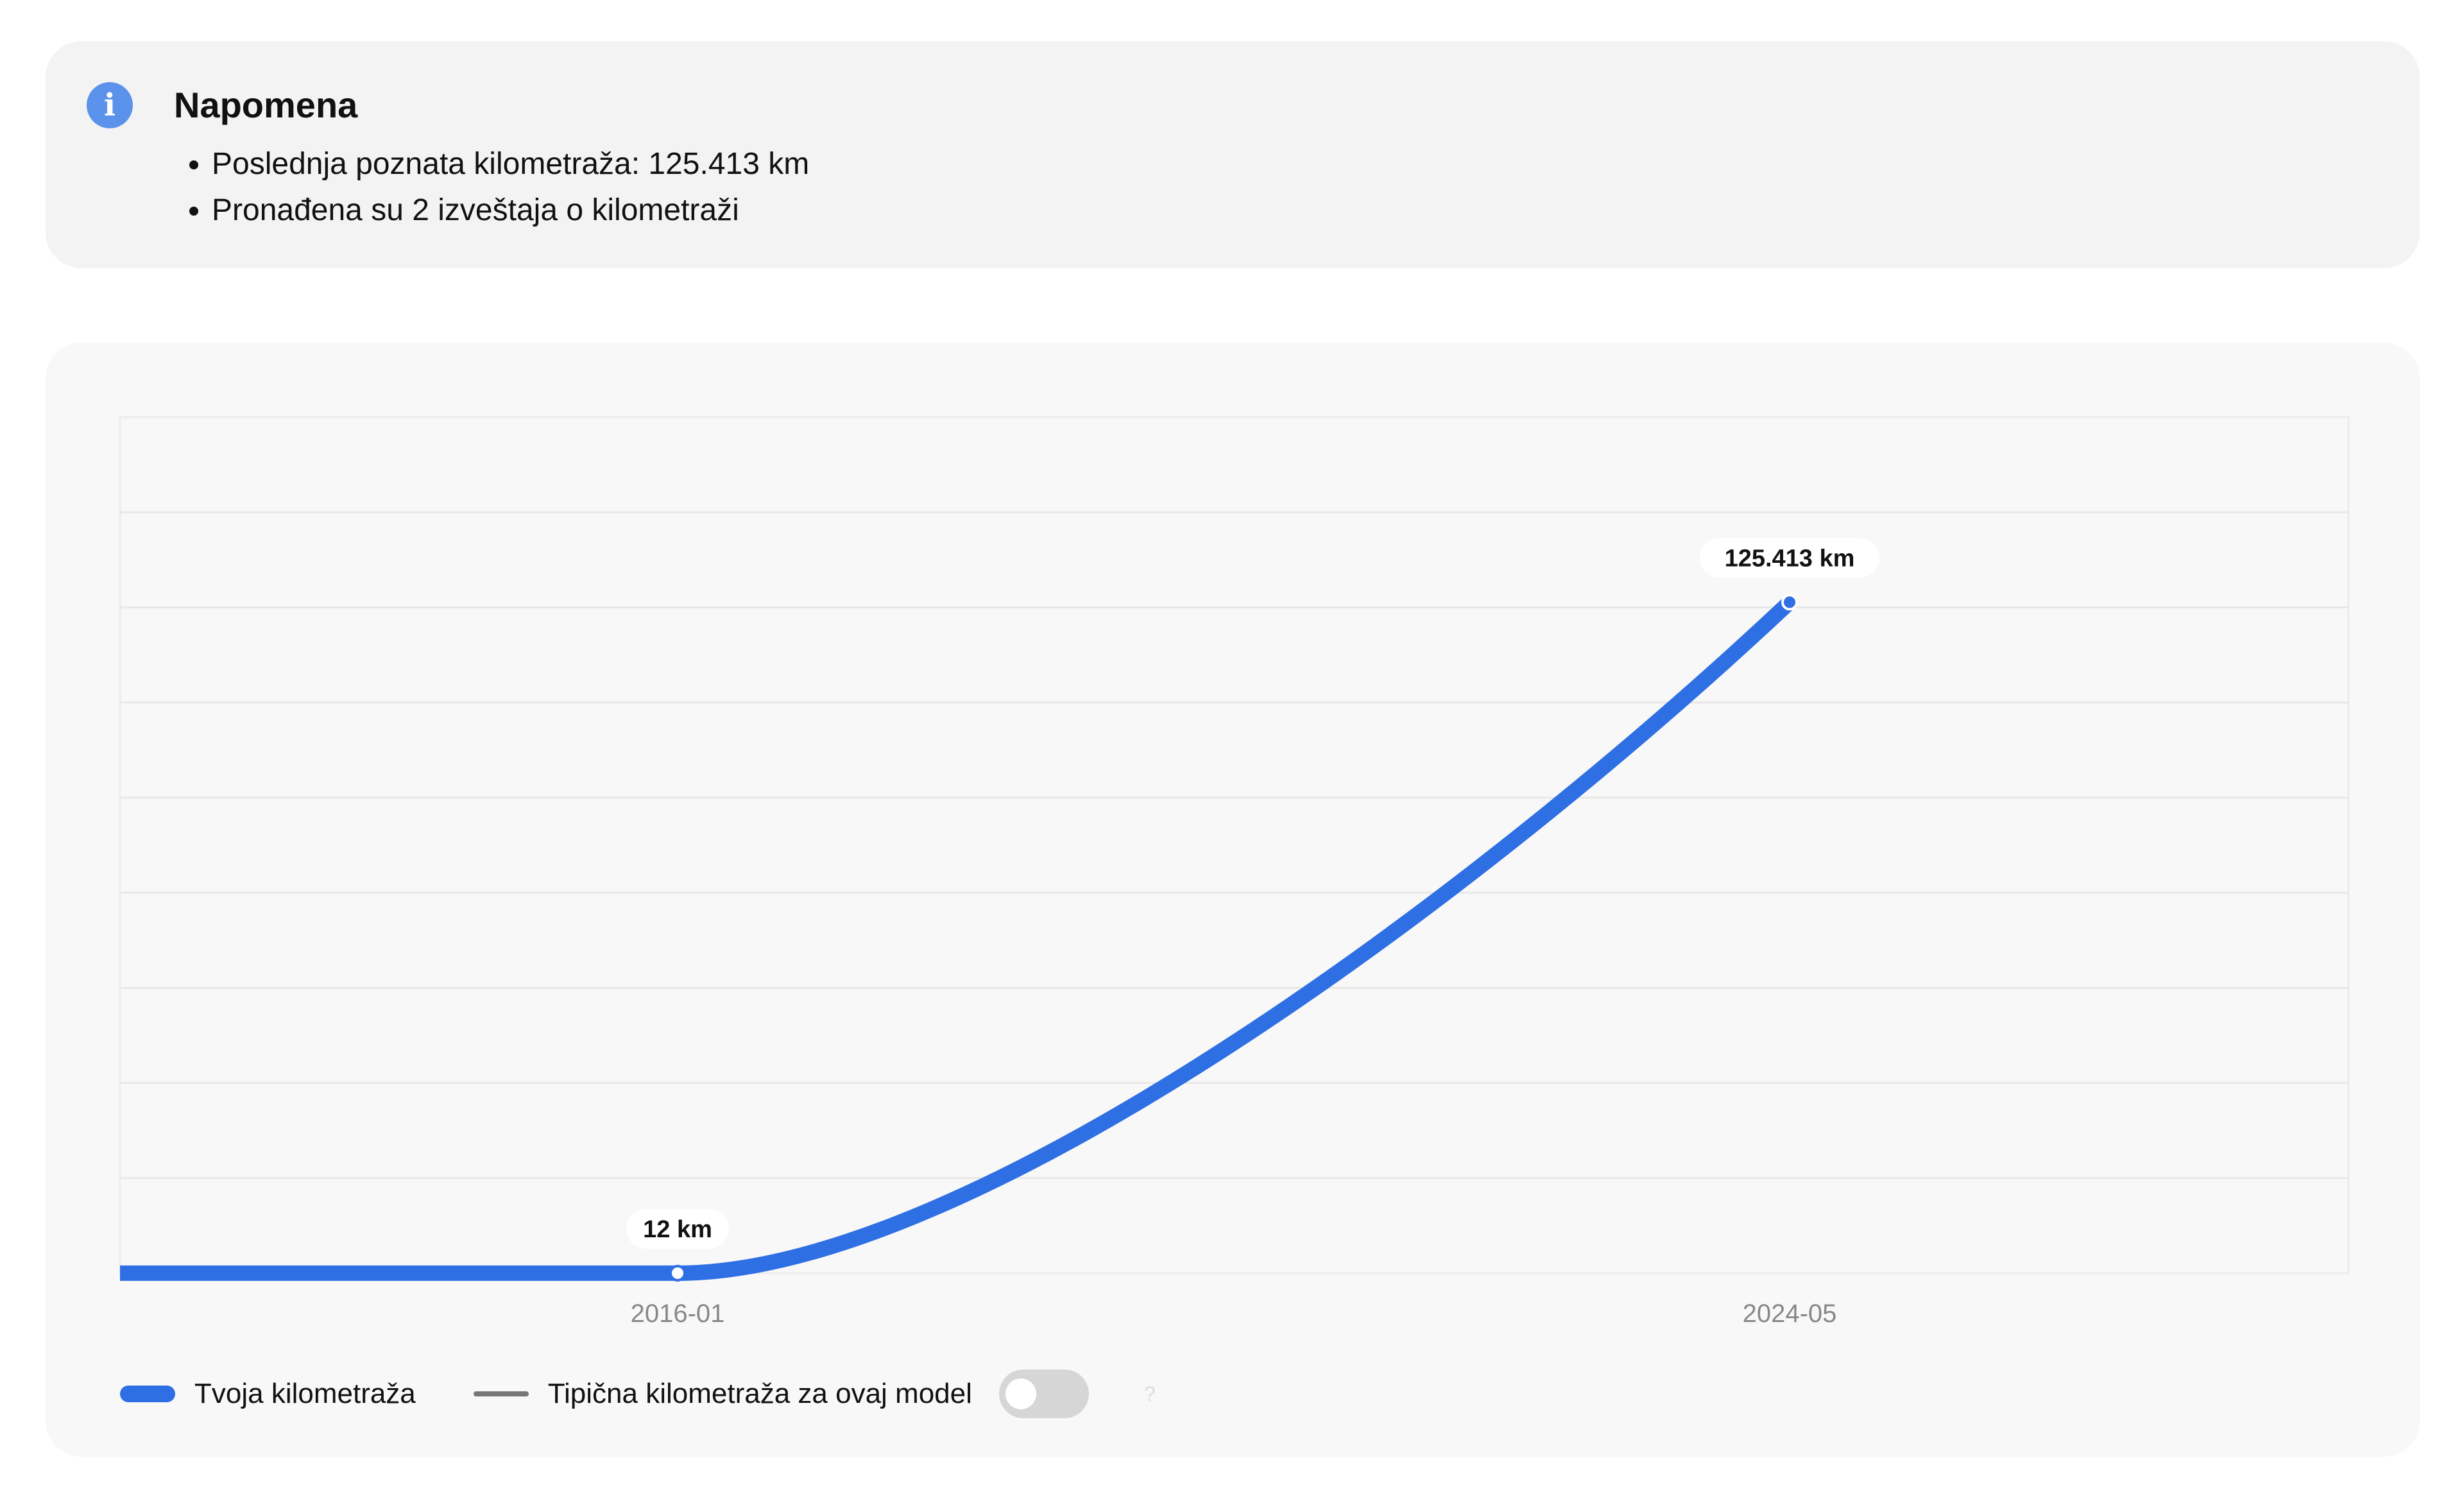  What do you see at coordinates (266, 105) in the screenshot?
I see `note-title: Napomena` at bounding box center [266, 105].